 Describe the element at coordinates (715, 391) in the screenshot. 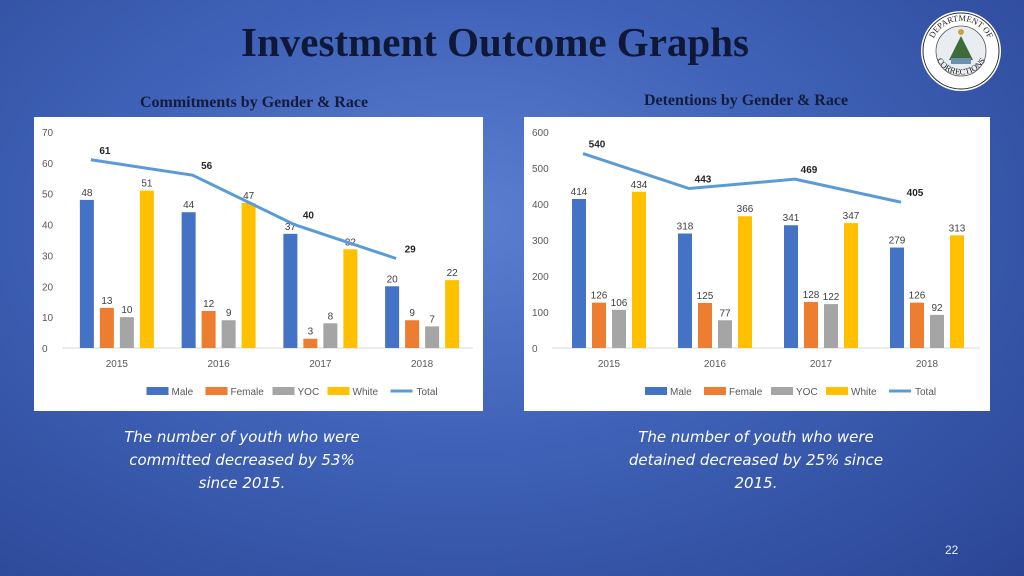

I see `detentions-legend-swatch-female` at that location.